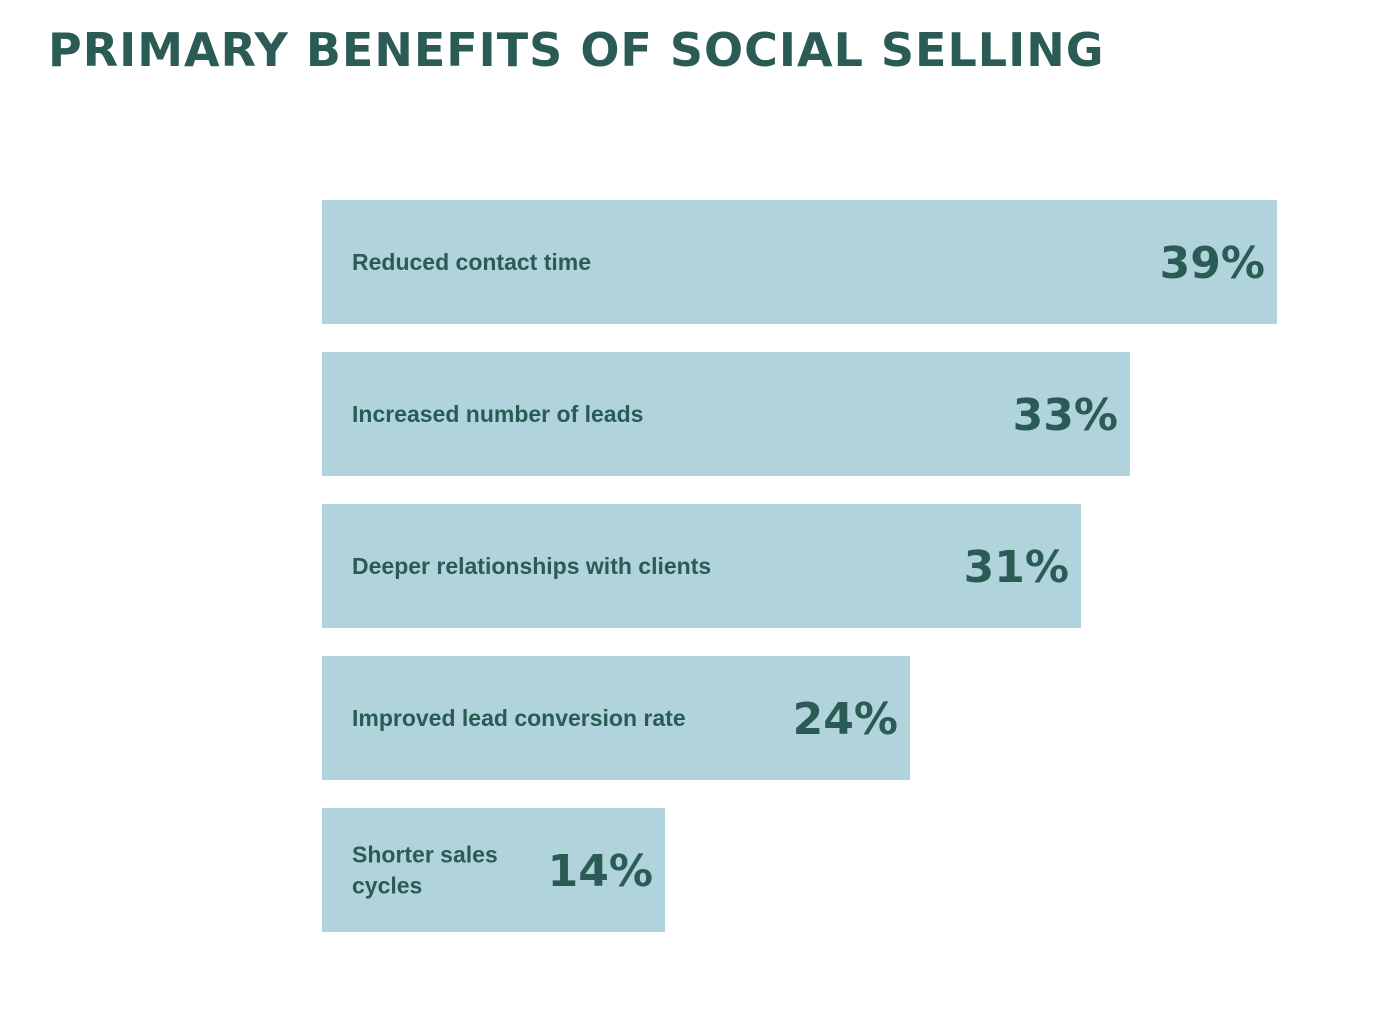  I want to click on bar-category-label: Deeper relationships with clients, so click(531, 566).